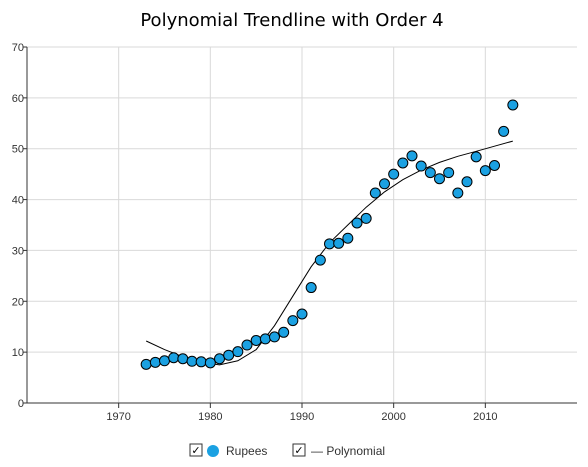  What do you see at coordinates (485, 417) in the screenshot?
I see `x-tick-label: 2010` at bounding box center [485, 417].